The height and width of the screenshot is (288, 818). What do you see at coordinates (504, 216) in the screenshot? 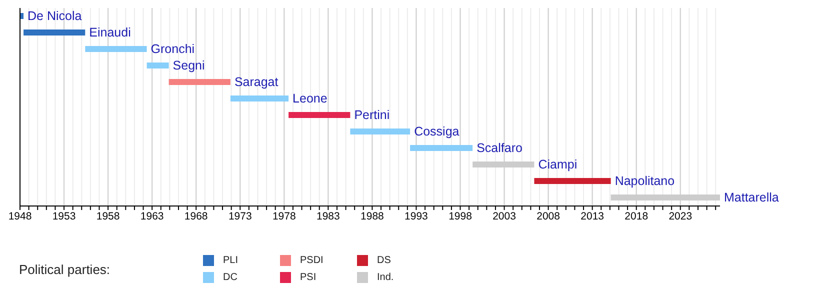
I see `x-tick-label: 2003` at bounding box center [504, 216].